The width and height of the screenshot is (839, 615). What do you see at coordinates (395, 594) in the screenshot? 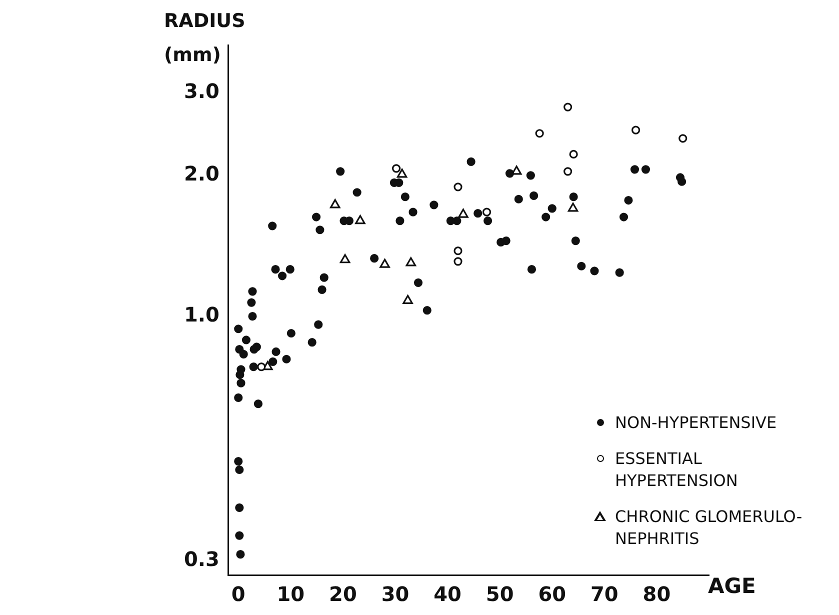
I see `x-tick-label: 30` at bounding box center [395, 594].